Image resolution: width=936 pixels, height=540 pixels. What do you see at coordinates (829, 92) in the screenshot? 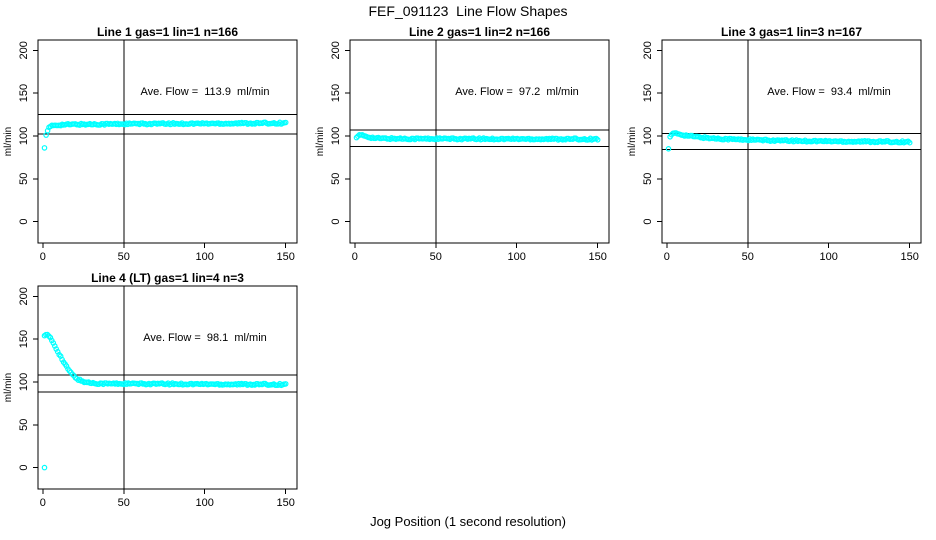
I see `ave-flow-label-line-3: Ave. Flow = 93.4 ml/min` at bounding box center [829, 92].